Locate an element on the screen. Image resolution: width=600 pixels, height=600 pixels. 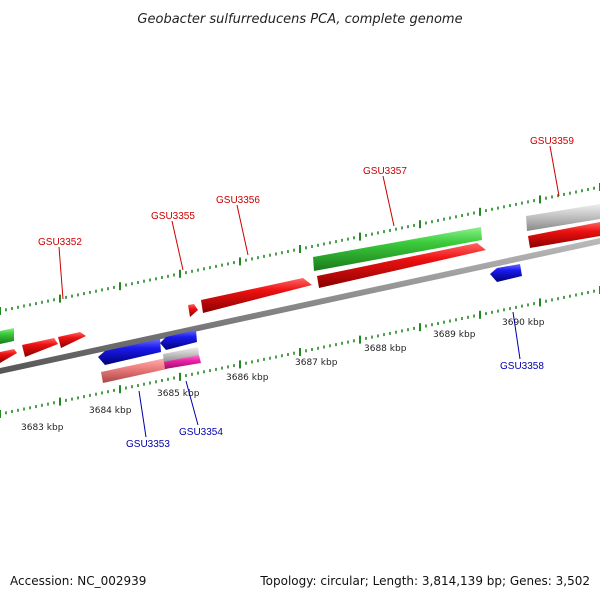
gene-label-gsu3357: GSU3357 is located at coordinates (385, 171).